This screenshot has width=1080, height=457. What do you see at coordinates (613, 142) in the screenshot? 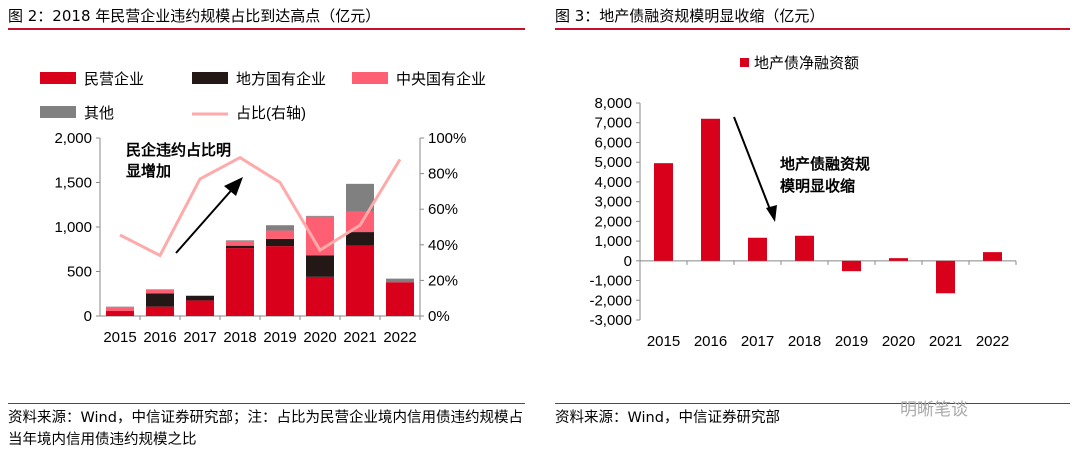
I see `y-tick-label: 6,000` at bounding box center [613, 142].